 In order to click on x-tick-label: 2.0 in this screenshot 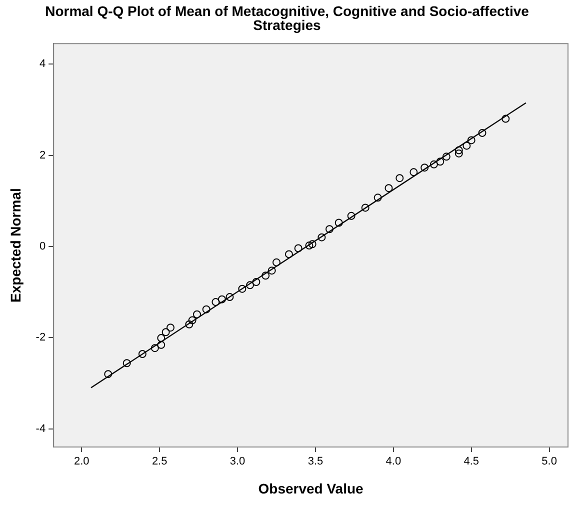, I will do `click(82, 462)`.